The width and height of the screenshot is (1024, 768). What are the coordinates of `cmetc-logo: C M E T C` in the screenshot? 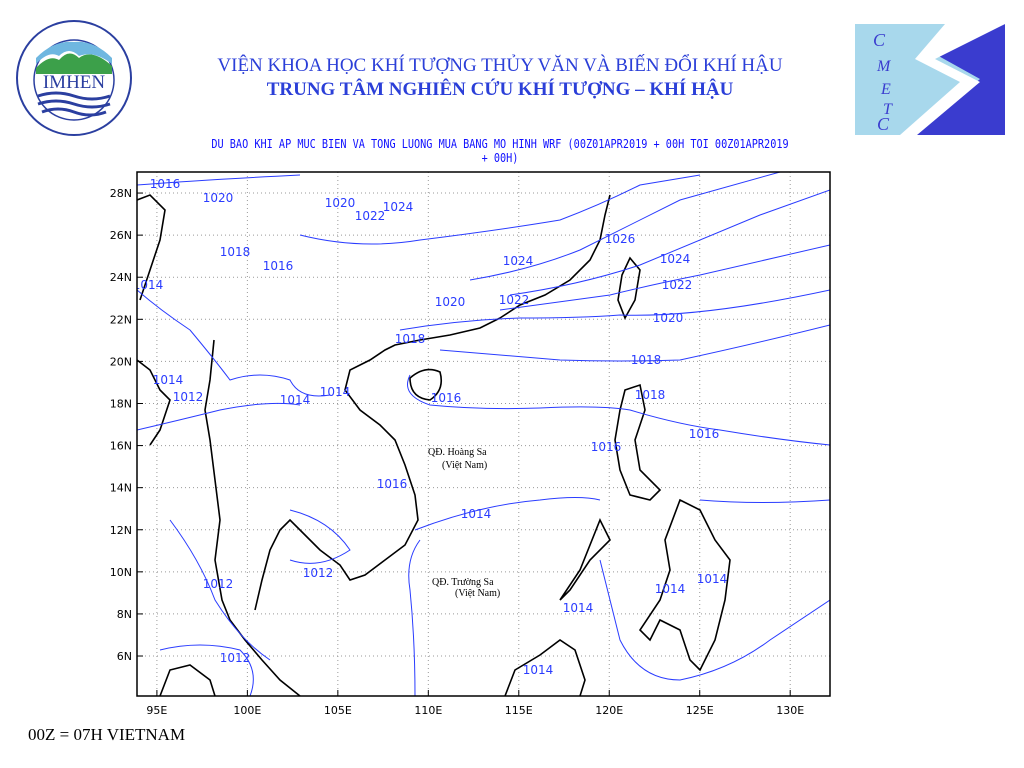 It's located at (930, 79).